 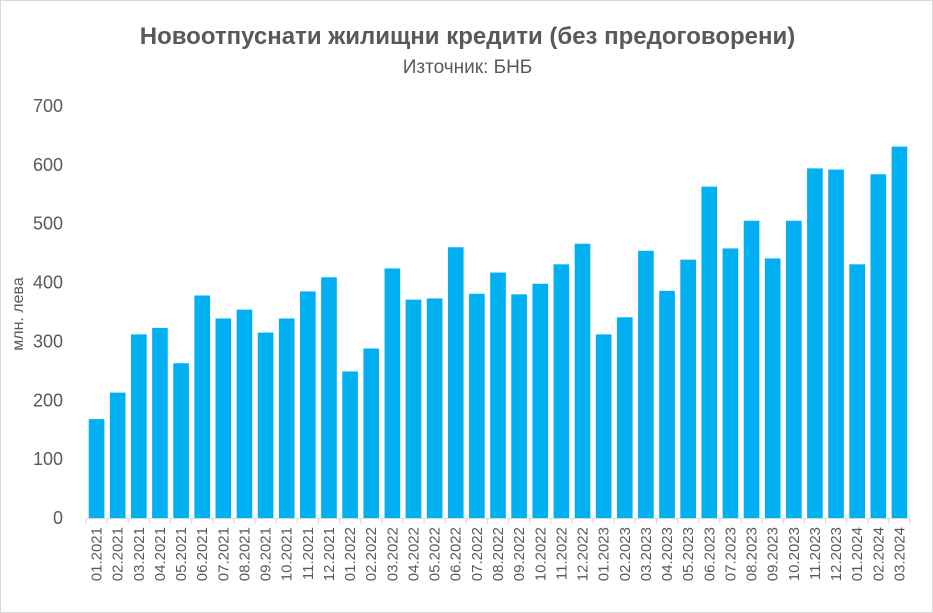 What do you see at coordinates (435, 554) in the screenshot?
I see `x-tick-label: 05.2022` at bounding box center [435, 554].